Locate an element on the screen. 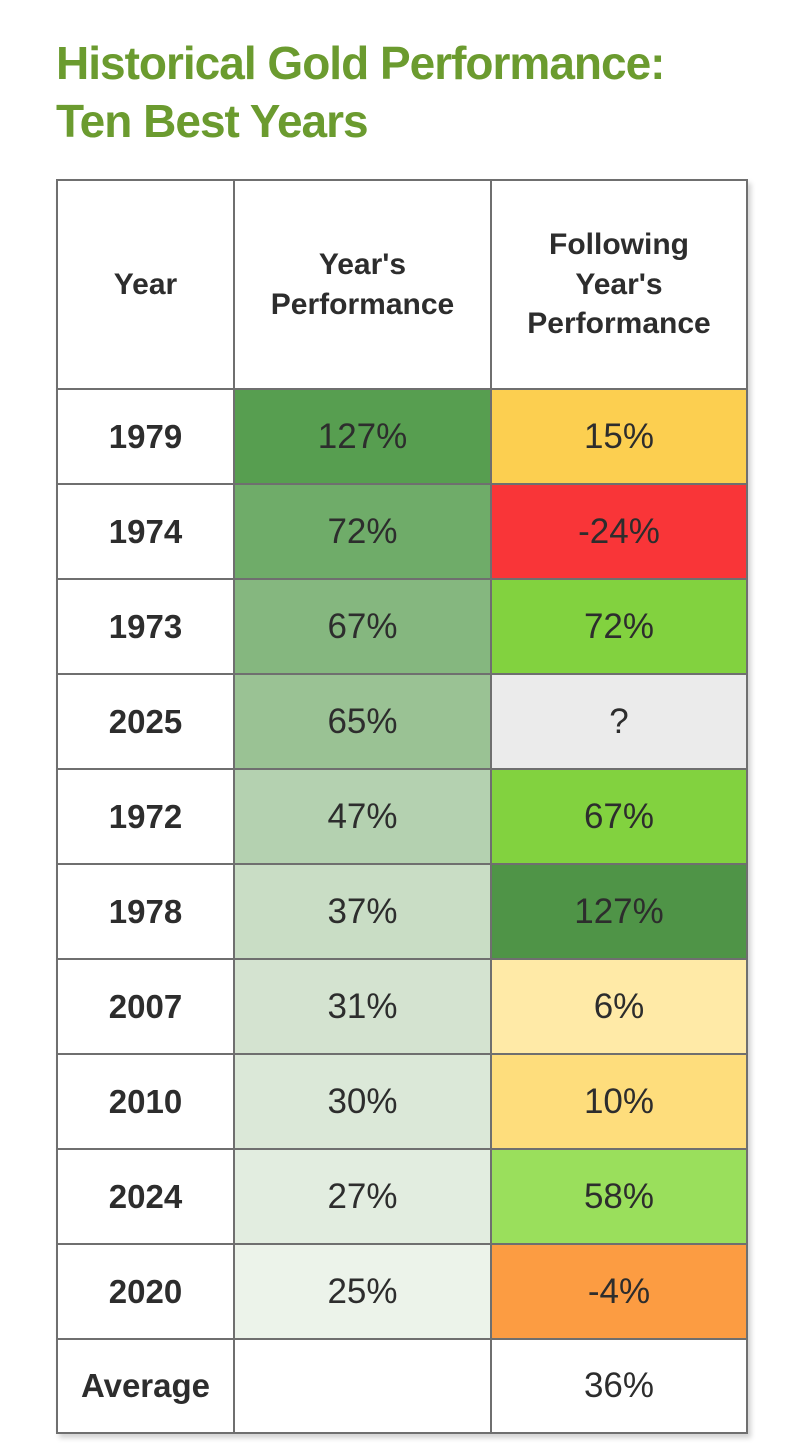 The width and height of the screenshot is (802, 1444). average-row: Average 36% is located at coordinates (402, 1386).